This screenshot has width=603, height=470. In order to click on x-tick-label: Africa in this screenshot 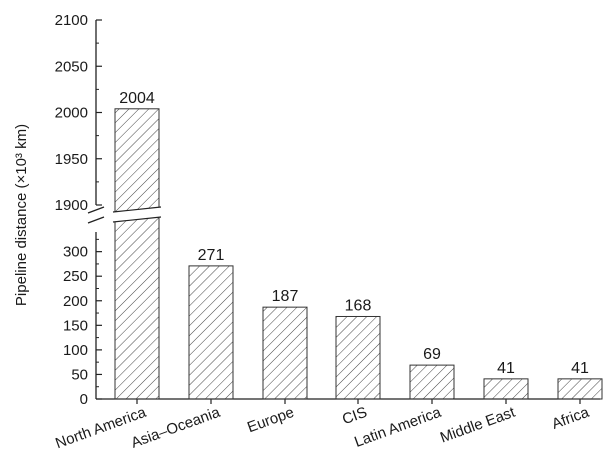, I will do `click(571, 418)`.